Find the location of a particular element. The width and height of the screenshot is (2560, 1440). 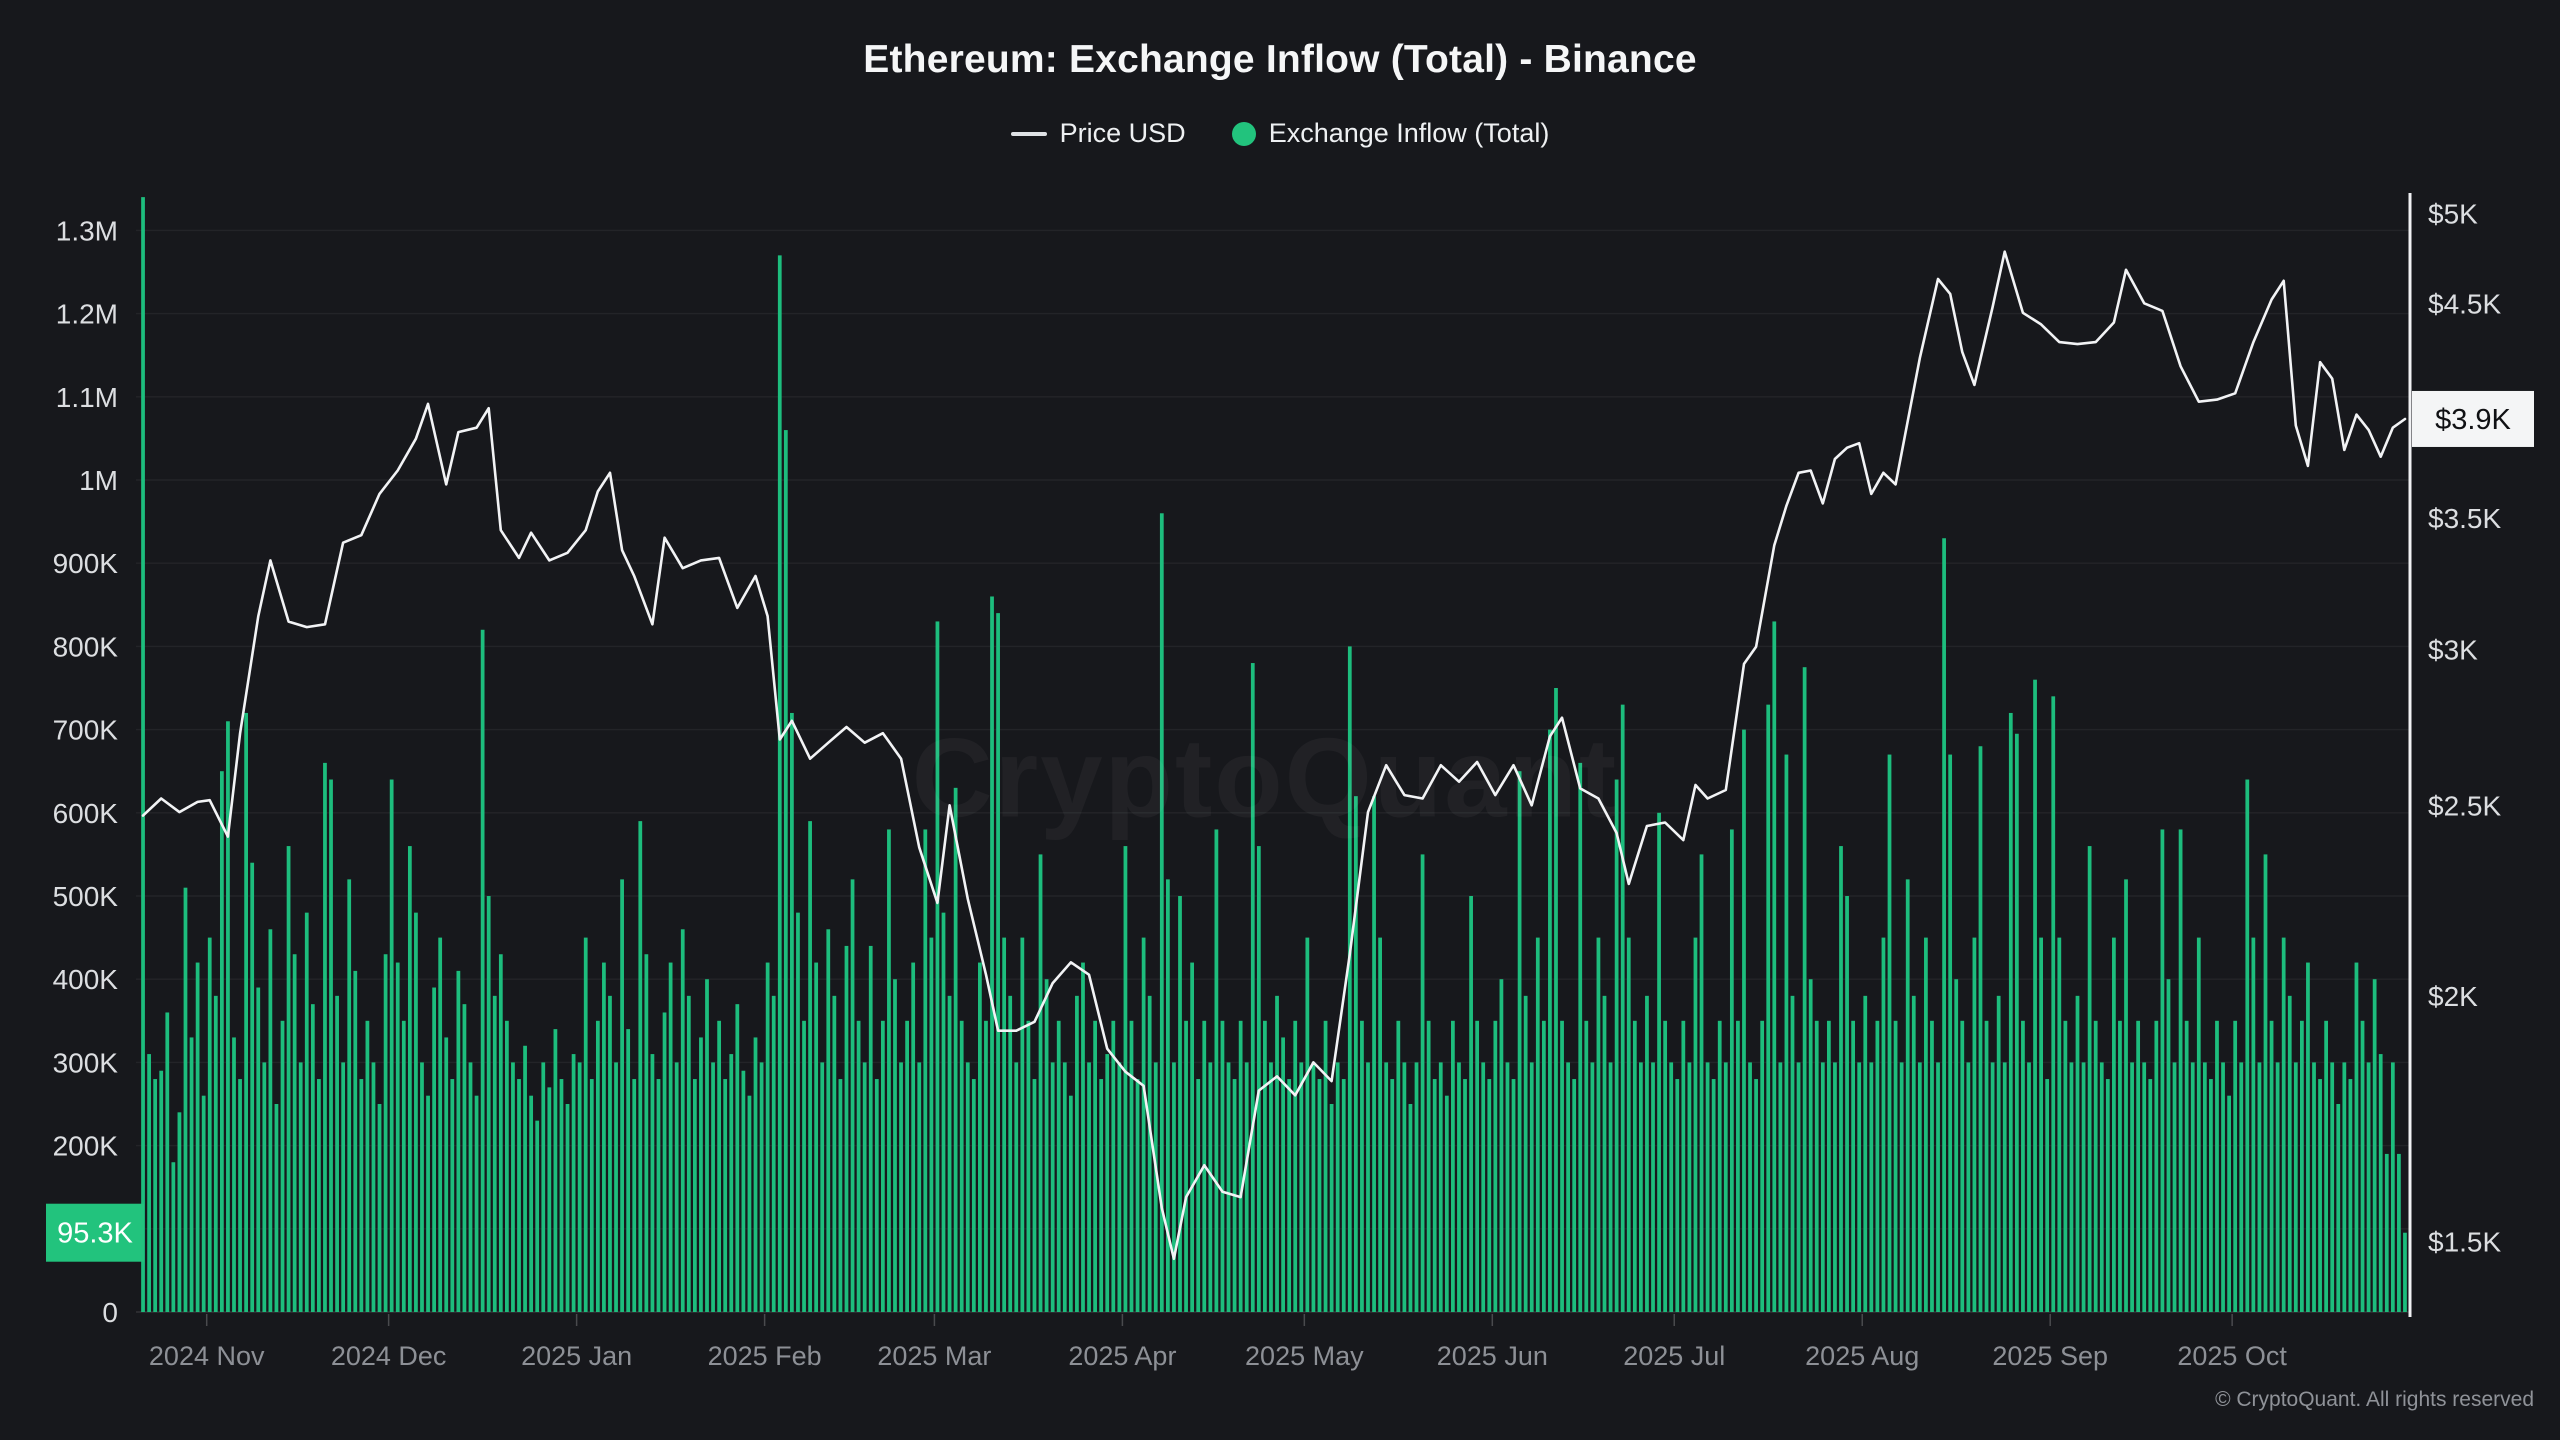

legend-item-inflow: Exchange Inflow (Total) is located at coordinates (1390, 133).